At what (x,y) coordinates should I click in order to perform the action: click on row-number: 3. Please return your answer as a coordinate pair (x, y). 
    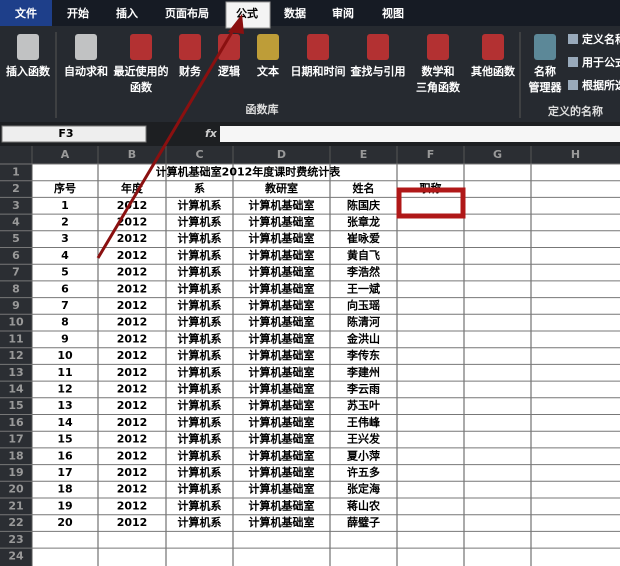
    Looking at the image, I should click on (16, 205).